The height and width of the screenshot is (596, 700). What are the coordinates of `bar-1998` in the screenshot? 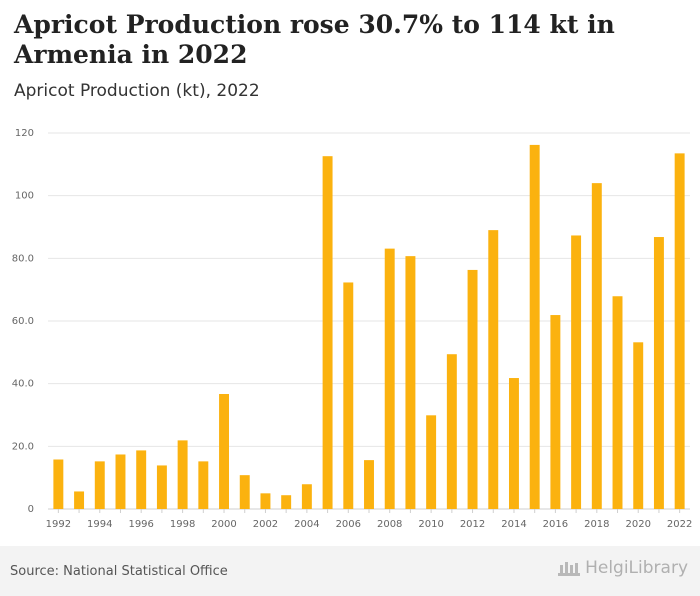 It's located at (182, 474).